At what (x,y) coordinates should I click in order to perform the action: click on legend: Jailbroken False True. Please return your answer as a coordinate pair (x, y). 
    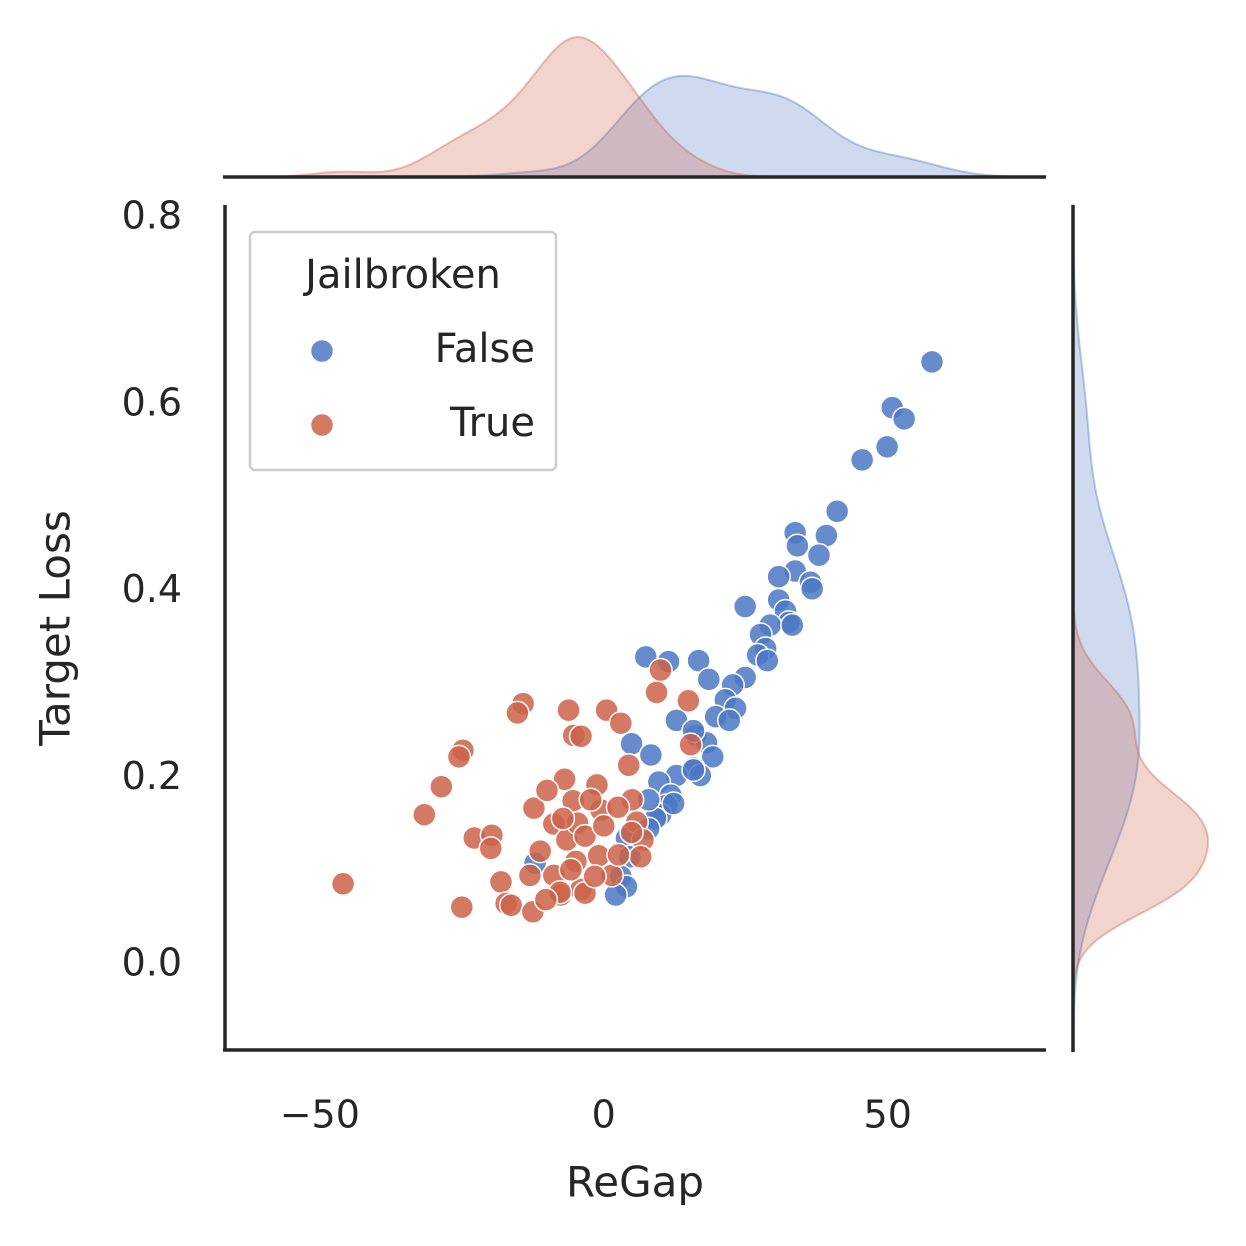
    Looking at the image, I should click on (403, 351).